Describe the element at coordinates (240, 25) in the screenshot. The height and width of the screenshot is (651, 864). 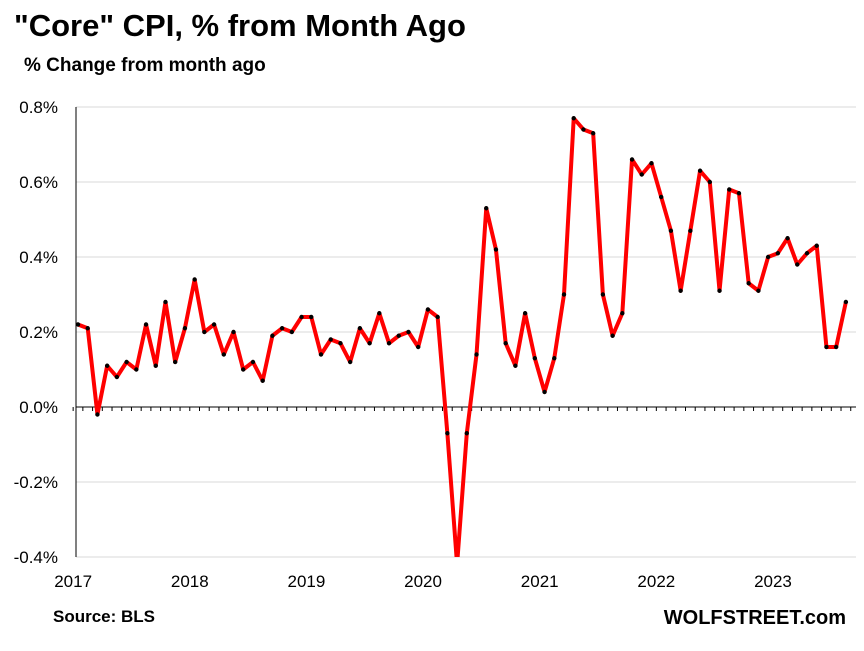
I see `chart-title: "Core" CPI, % from Month Ago` at that location.